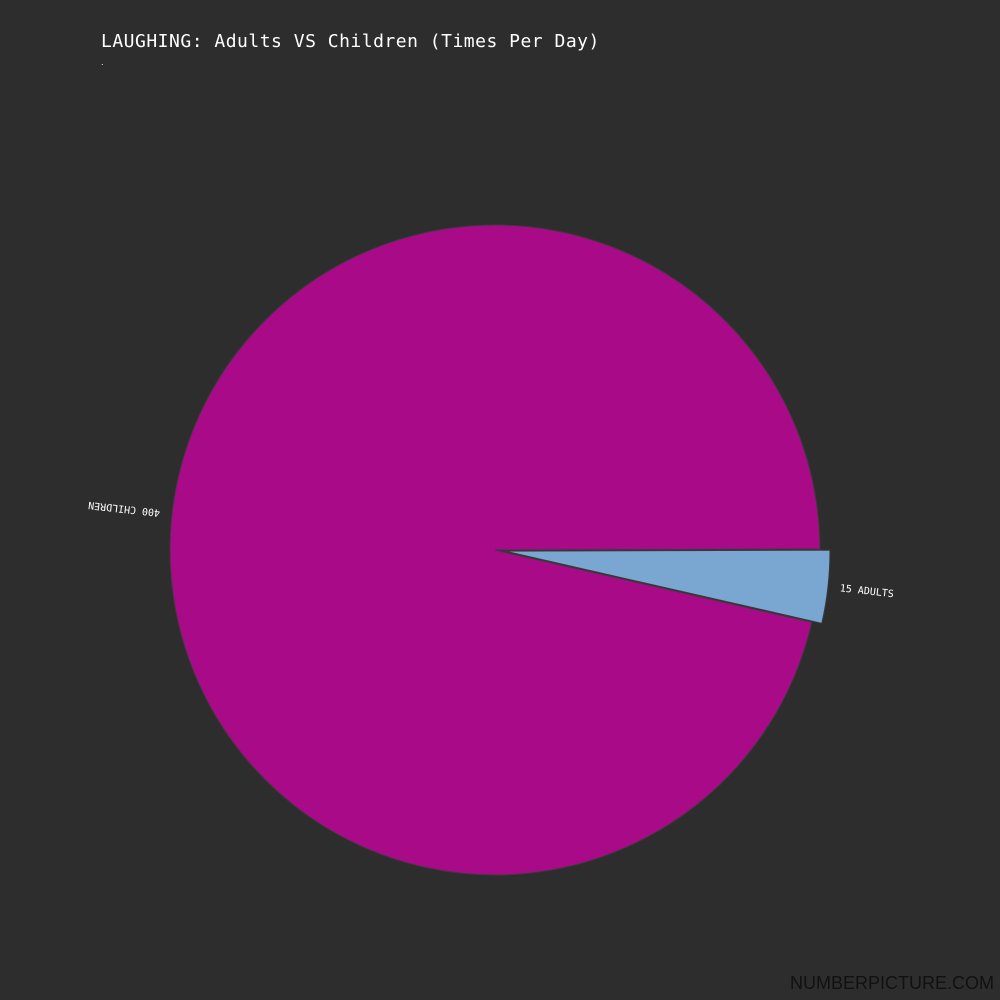 The image size is (1000, 1000). I want to click on pie-label-children: 400 CHILDREN, so click(124, 508).